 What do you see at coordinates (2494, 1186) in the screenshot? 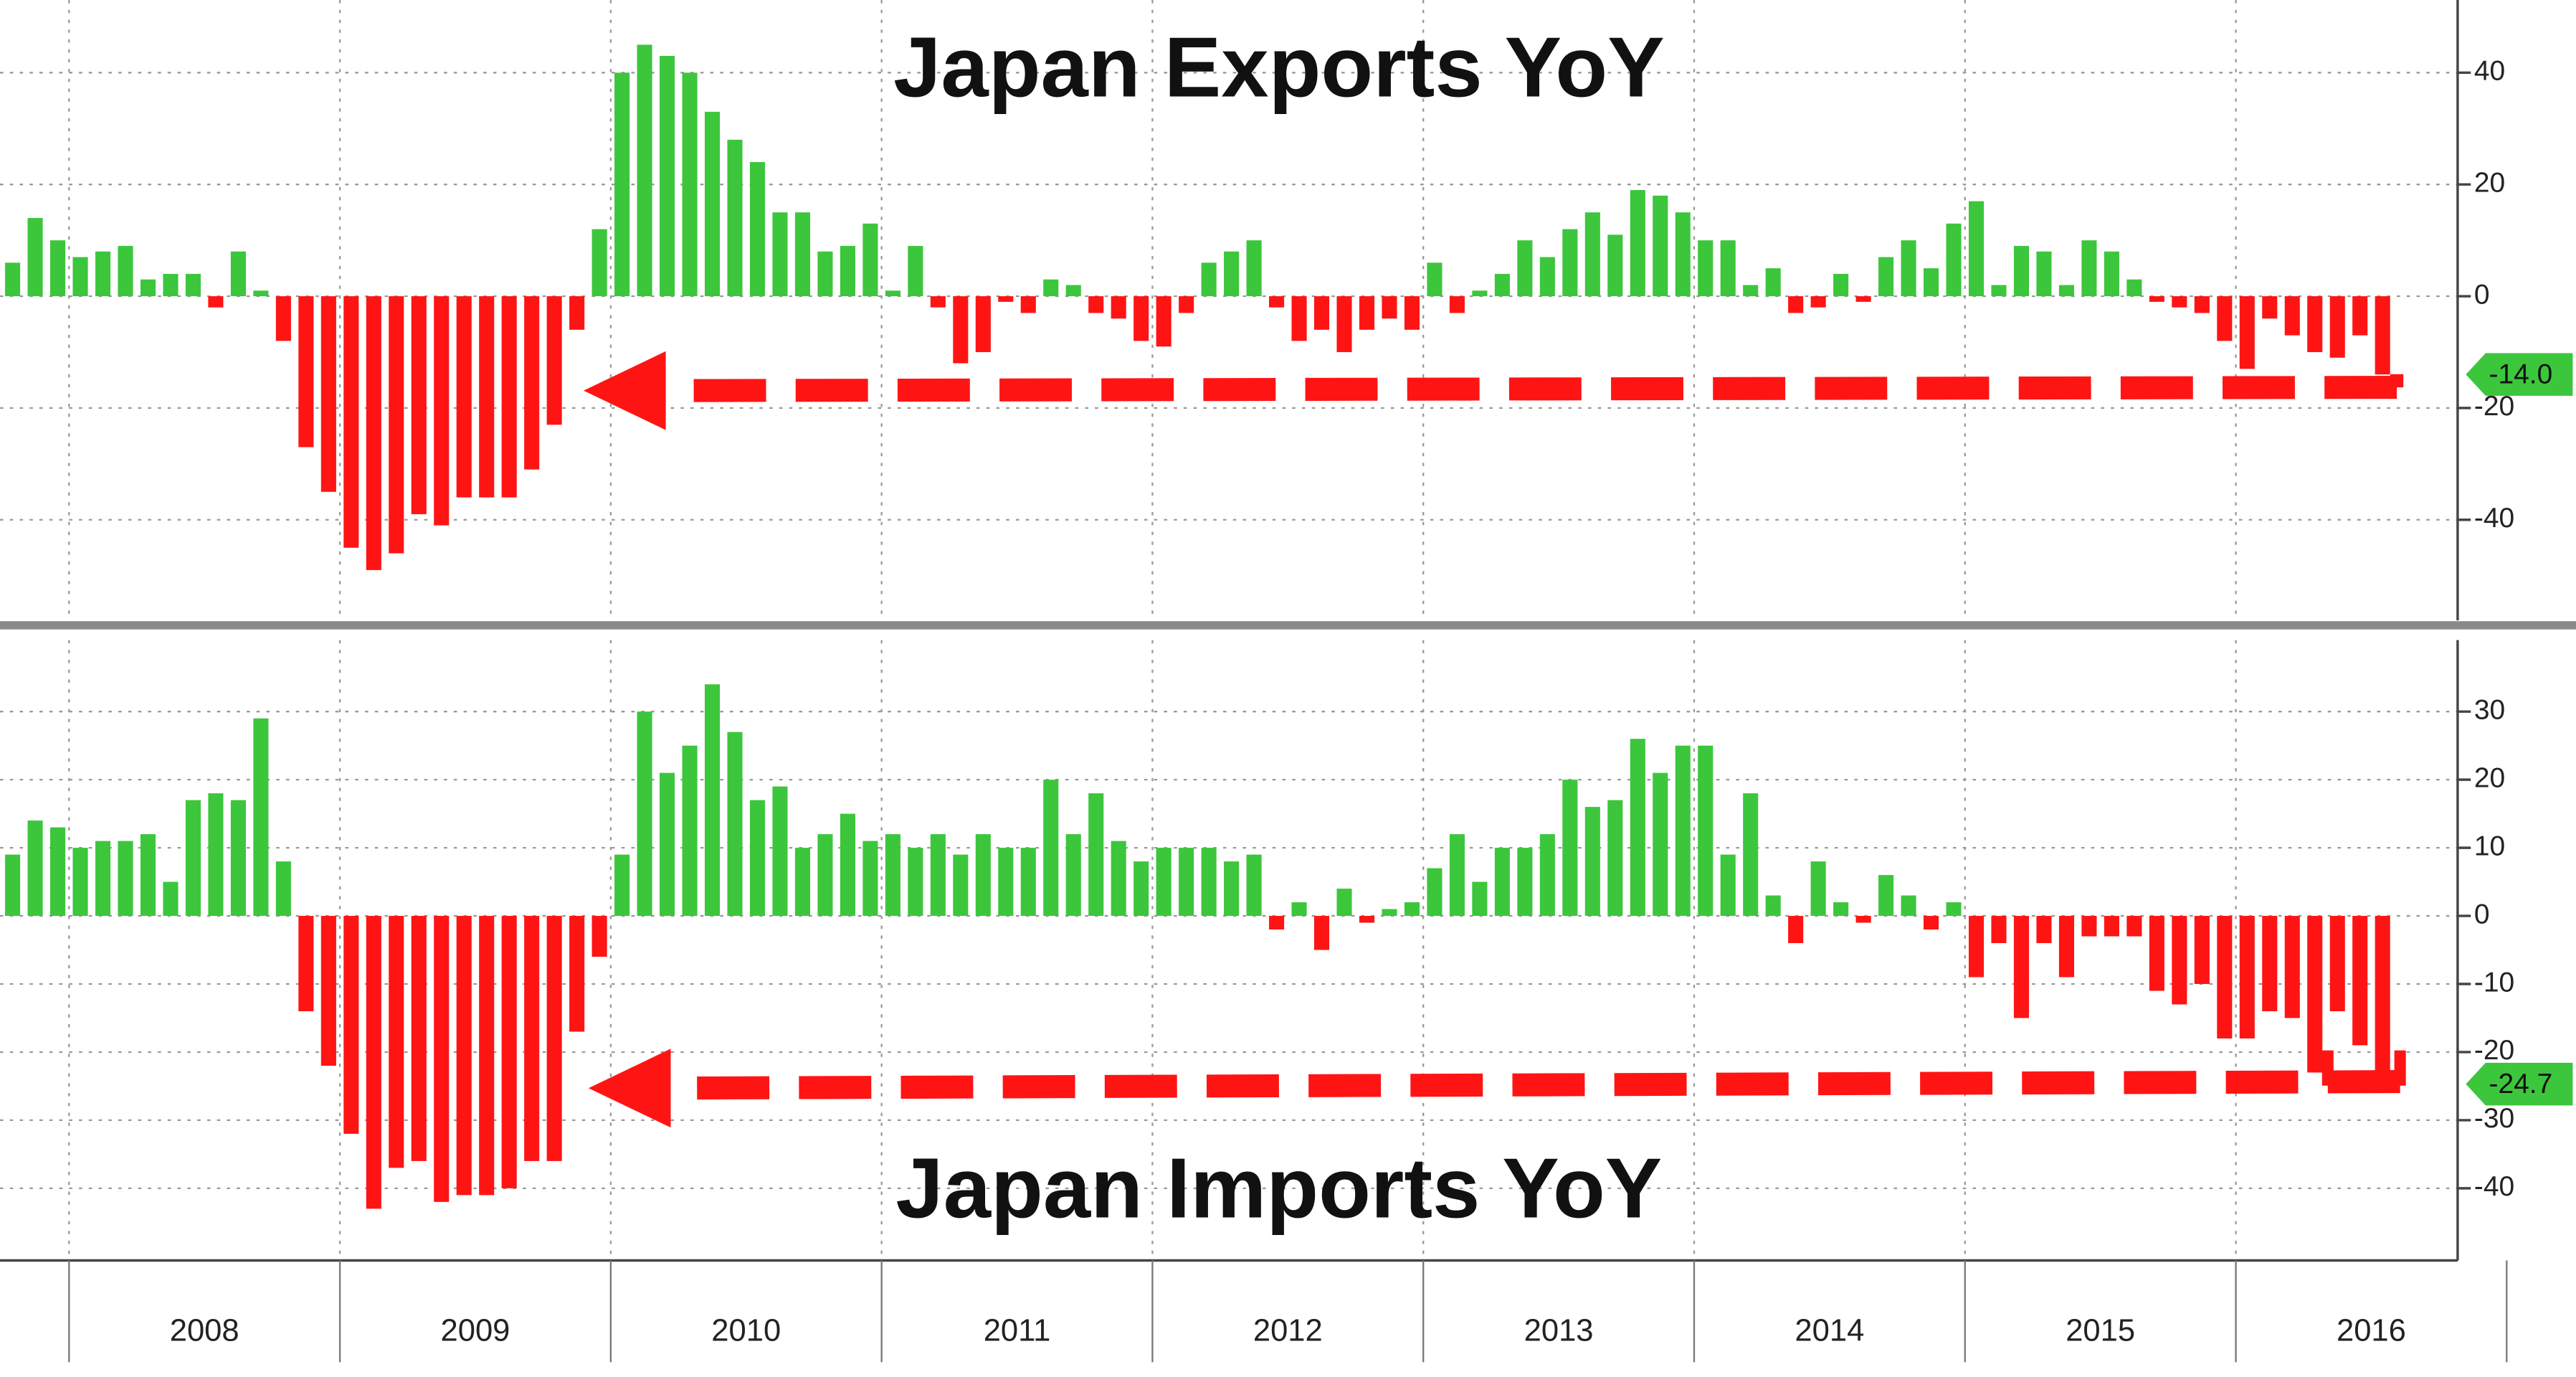
I see `y-tick-label: -40` at bounding box center [2494, 1186].